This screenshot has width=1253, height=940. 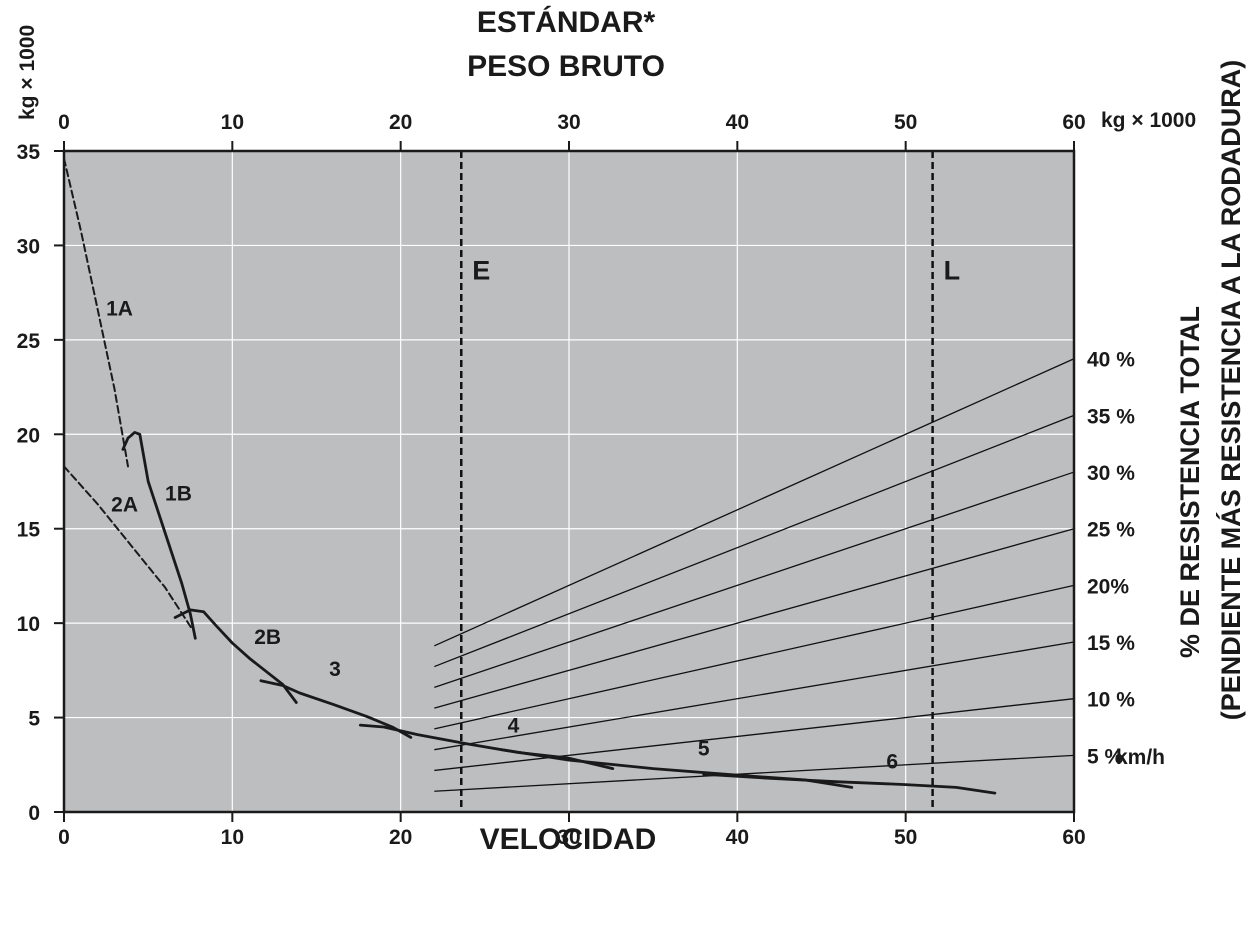 What do you see at coordinates (737, 122) in the screenshot?
I see `top-tick-label: 40` at bounding box center [737, 122].